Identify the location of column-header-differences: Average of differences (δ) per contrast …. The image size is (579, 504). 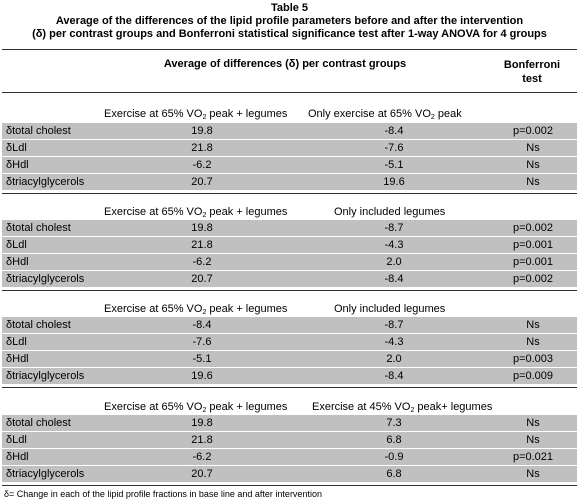
(285, 64).